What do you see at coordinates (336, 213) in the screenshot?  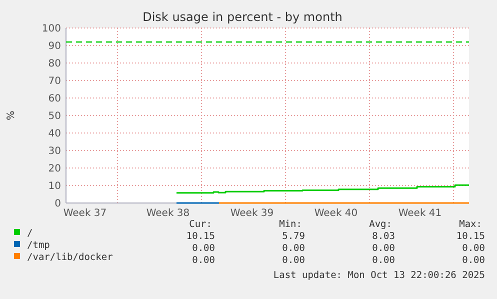 I see `x-tick-label: Week 40` at bounding box center [336, 213].